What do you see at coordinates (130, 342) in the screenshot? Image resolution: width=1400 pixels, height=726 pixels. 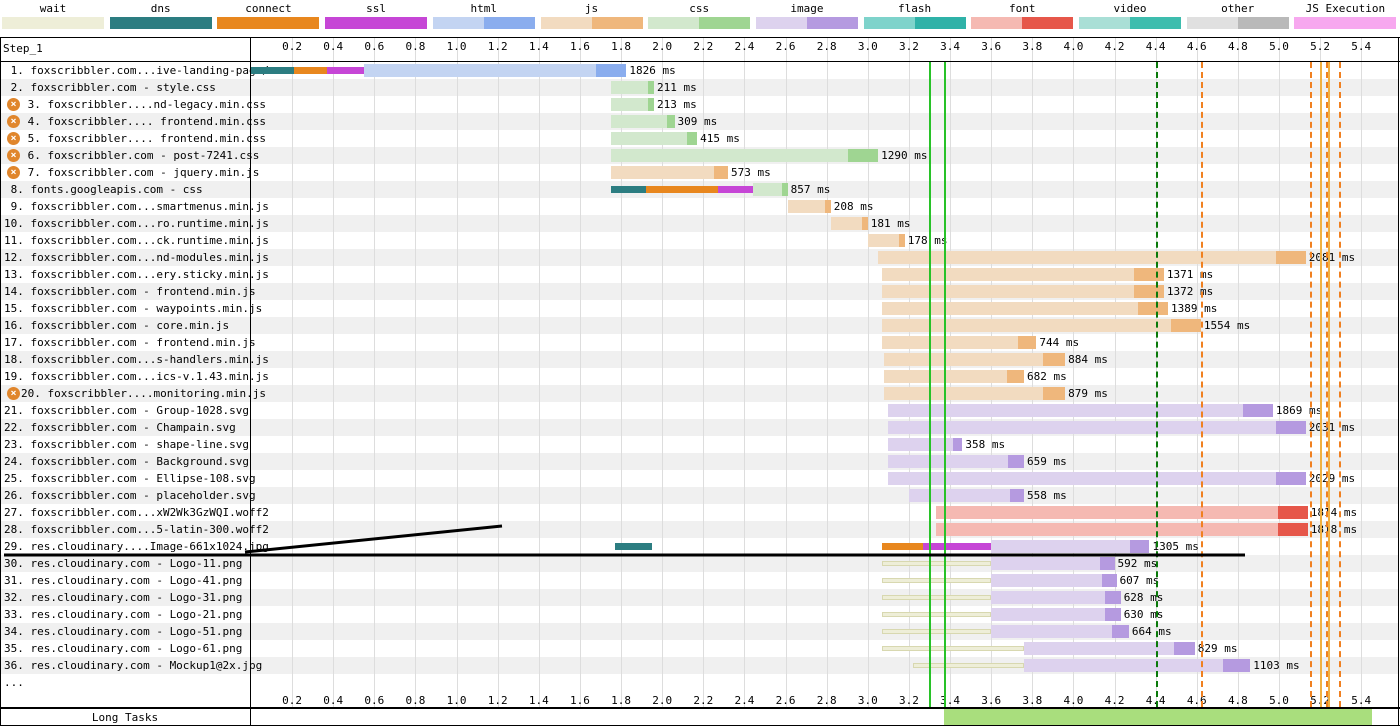 I see `request-label: 17. foxscribbler.com - frontend.min.js` at bounding box center [130, 342].